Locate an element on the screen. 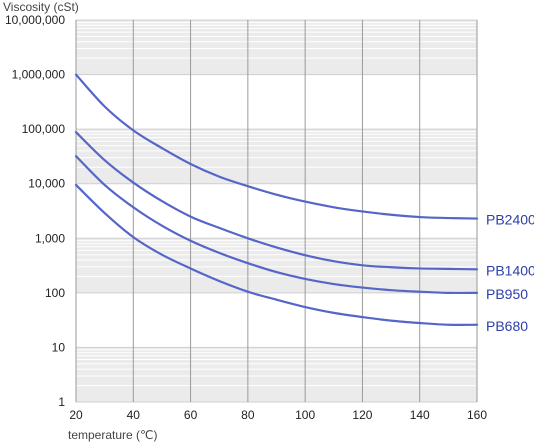 This screenshot has height=442, width=534. series-label-pb2400: PB2400 is located at coordinates (510, 220).